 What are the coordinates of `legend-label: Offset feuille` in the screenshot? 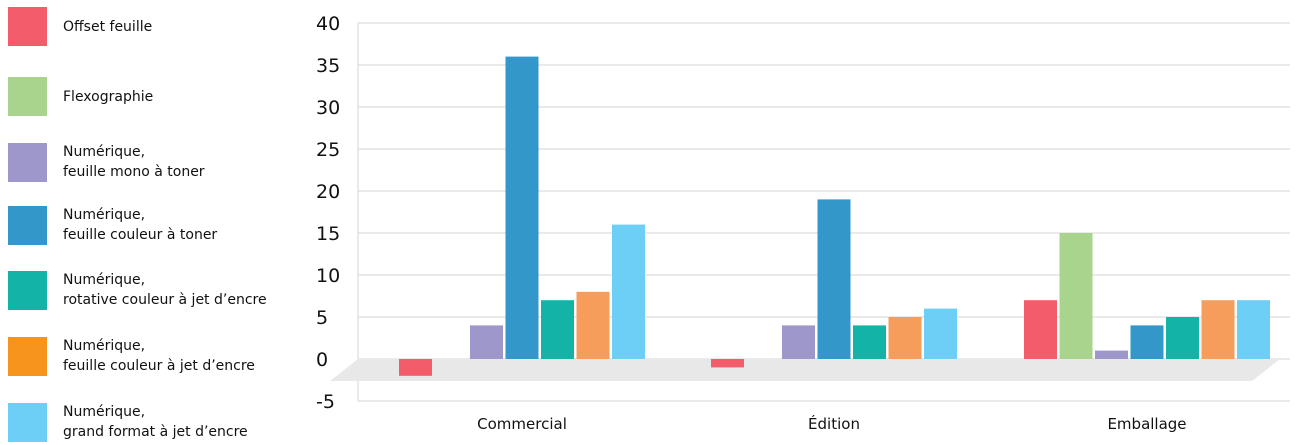 It's located at (108, 26).